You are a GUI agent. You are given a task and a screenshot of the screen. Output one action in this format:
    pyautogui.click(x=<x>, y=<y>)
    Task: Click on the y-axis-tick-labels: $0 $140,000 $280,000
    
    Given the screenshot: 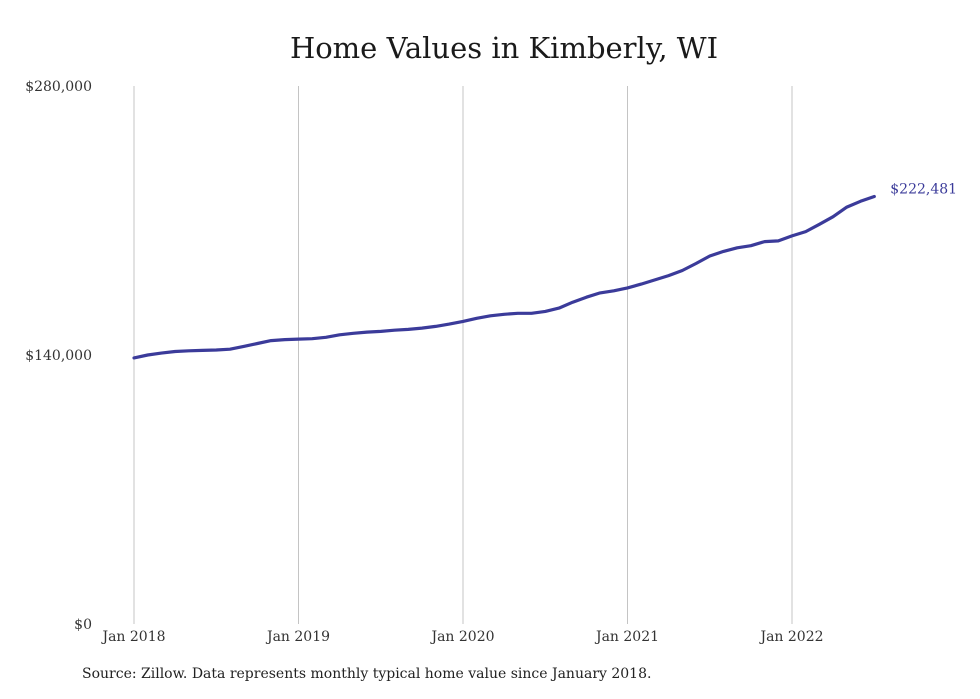 What is the action you would take?
    pyautogui.click(x=58, y=356)
    